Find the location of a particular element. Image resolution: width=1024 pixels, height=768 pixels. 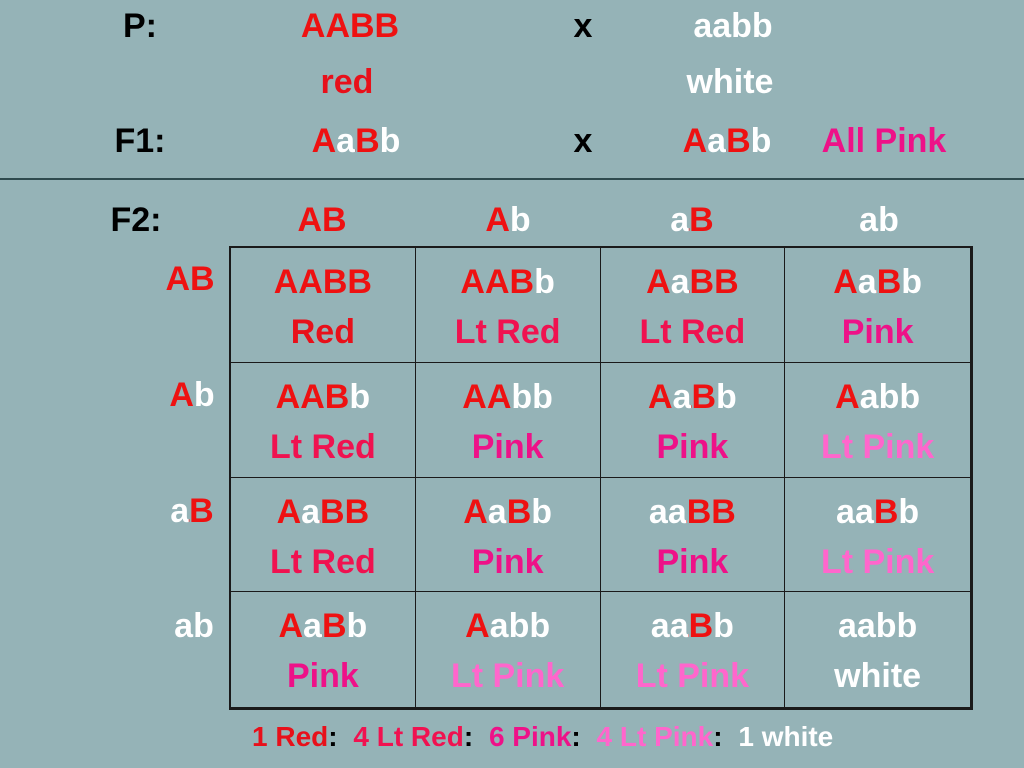

f1-cross-symbol: x is located at coordinates (583, 141).